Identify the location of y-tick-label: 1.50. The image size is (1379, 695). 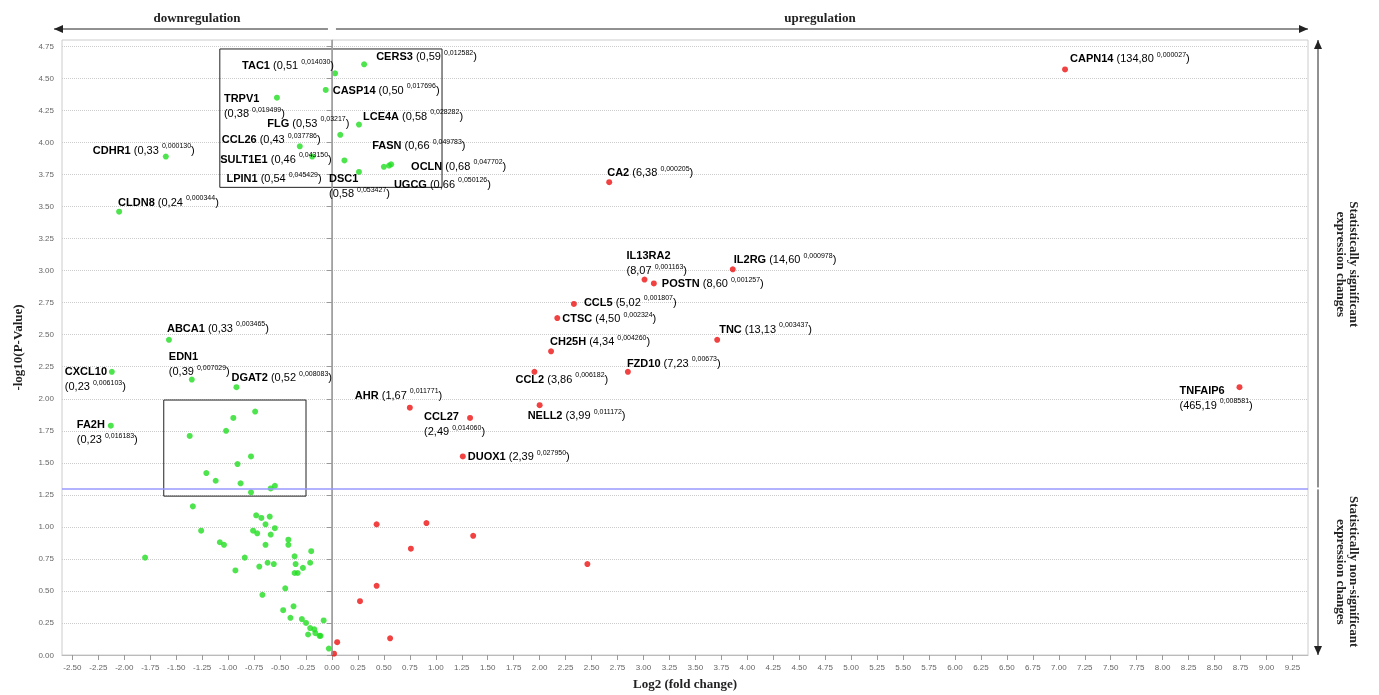
(46, 463).